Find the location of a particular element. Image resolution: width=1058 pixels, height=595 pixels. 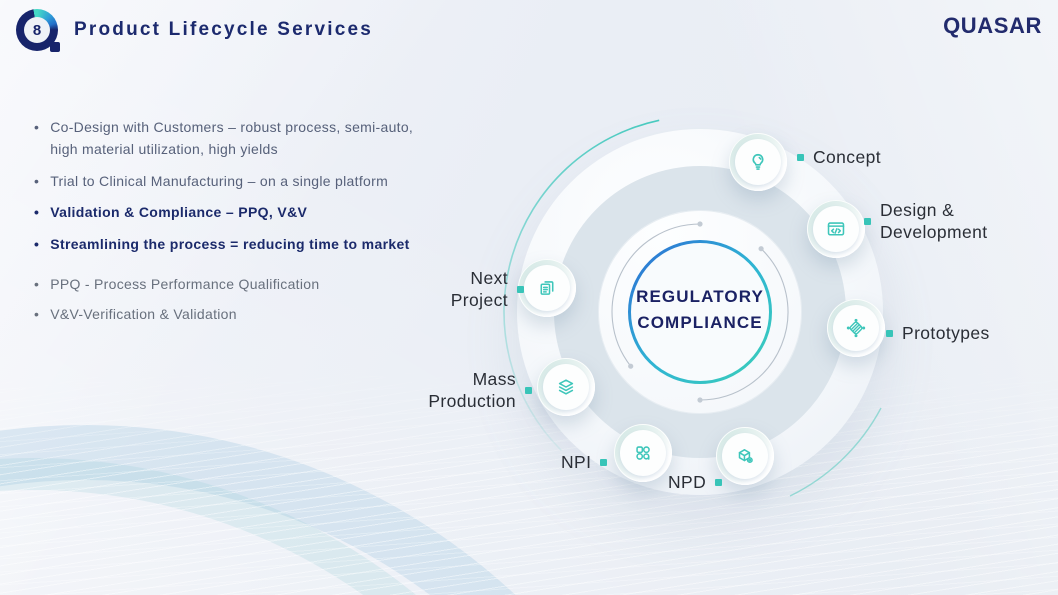

cube-gear-icon is located at coordinates (745, 456).